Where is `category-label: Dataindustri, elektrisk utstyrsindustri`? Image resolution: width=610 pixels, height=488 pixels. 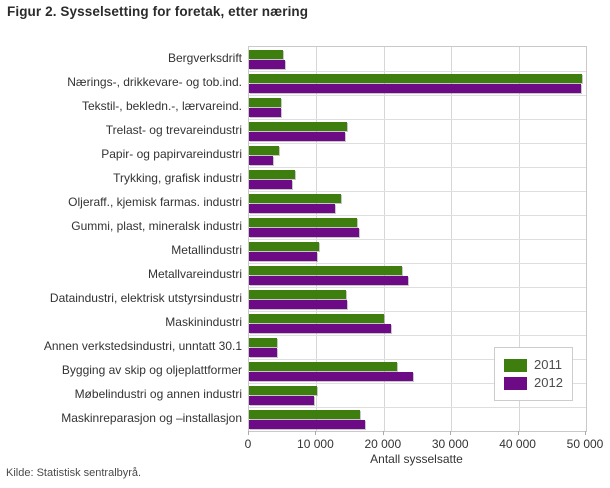
category-label: Dataindustri, elektrisk utstyrsindustri is located at coordinates (145, 298).